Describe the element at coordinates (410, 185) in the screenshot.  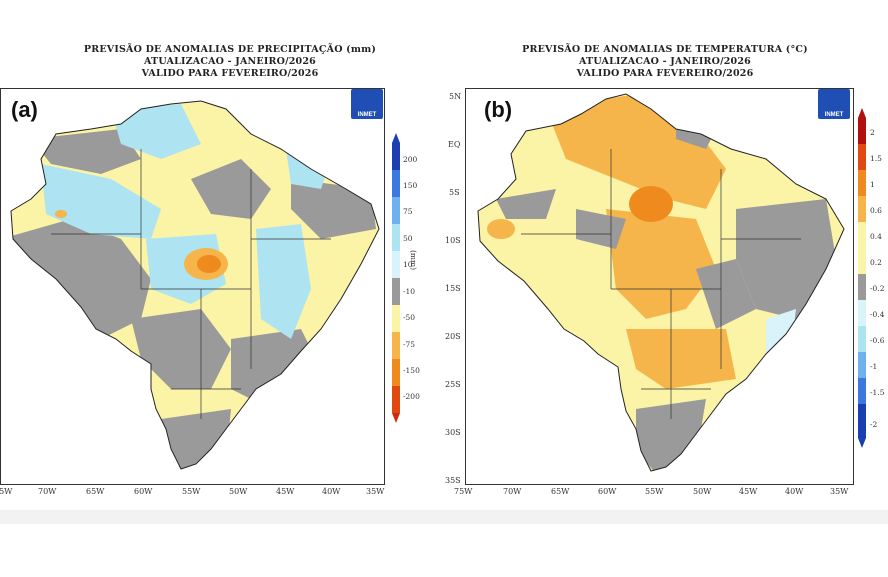
I see `precip-cb-tick-1: 150` at that location.